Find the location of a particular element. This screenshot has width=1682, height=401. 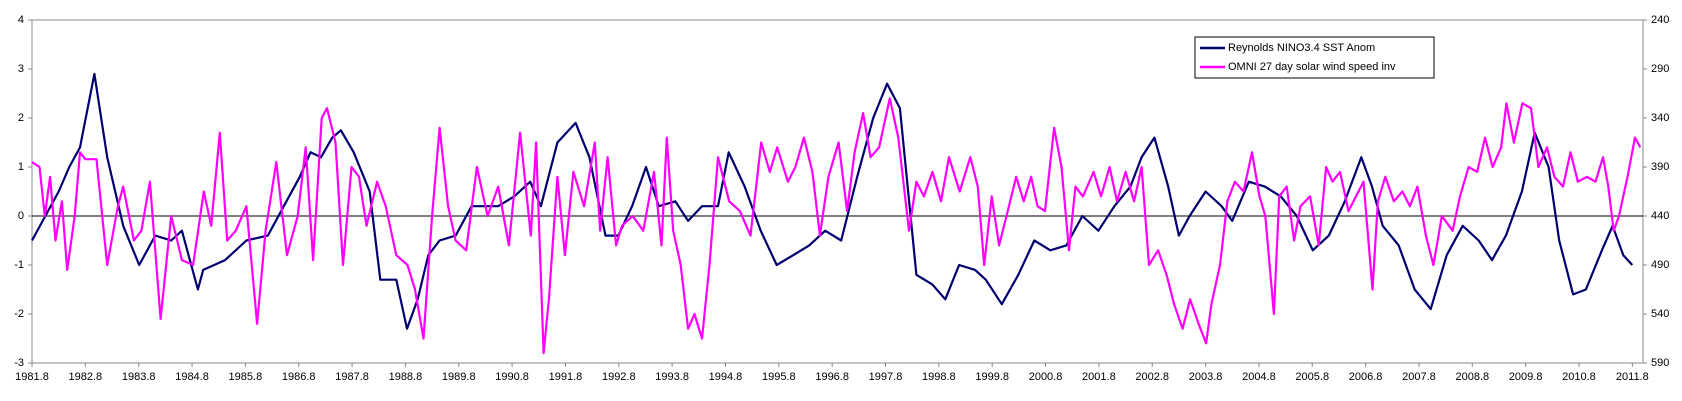

x-tick-label: 2006.8 is located at coordinates (1366, 377).